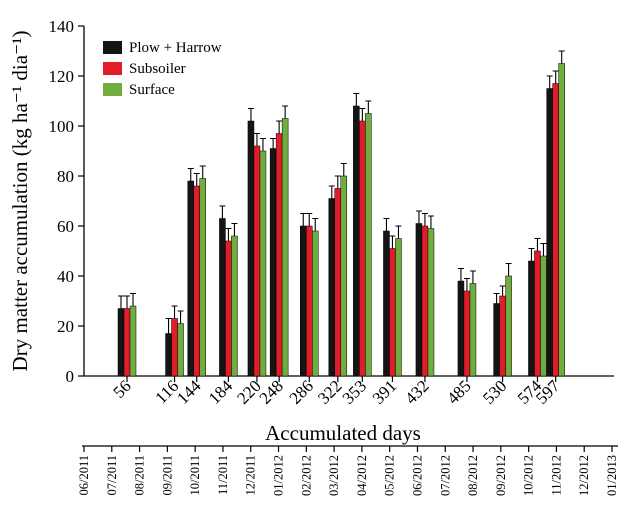 The width and height of the screenshot is (620, 513). I want to click on y-axis-title: Dry matter accumulation (kg ha⁻¹ dia⁻¹), so click(20, 201).